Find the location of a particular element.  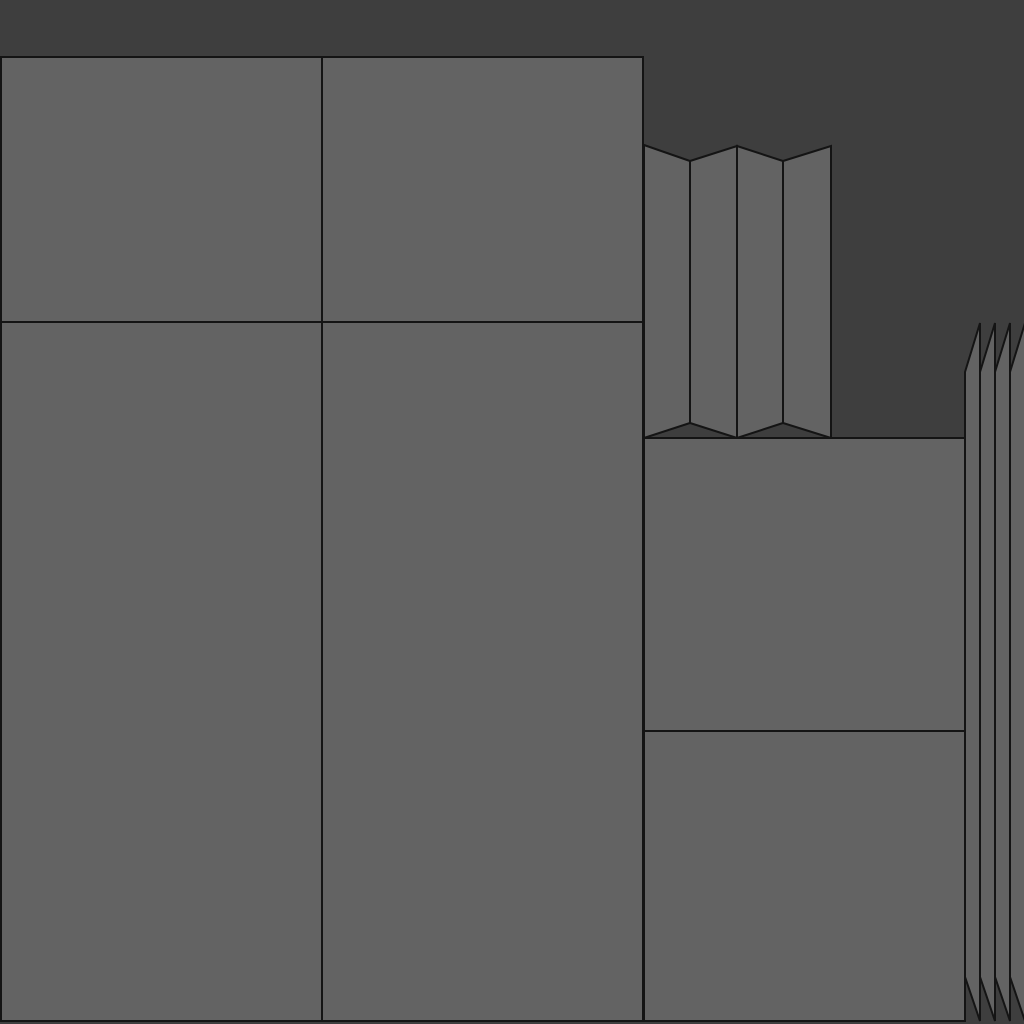

panel-right-bottom is located at coordinates (804, 876).